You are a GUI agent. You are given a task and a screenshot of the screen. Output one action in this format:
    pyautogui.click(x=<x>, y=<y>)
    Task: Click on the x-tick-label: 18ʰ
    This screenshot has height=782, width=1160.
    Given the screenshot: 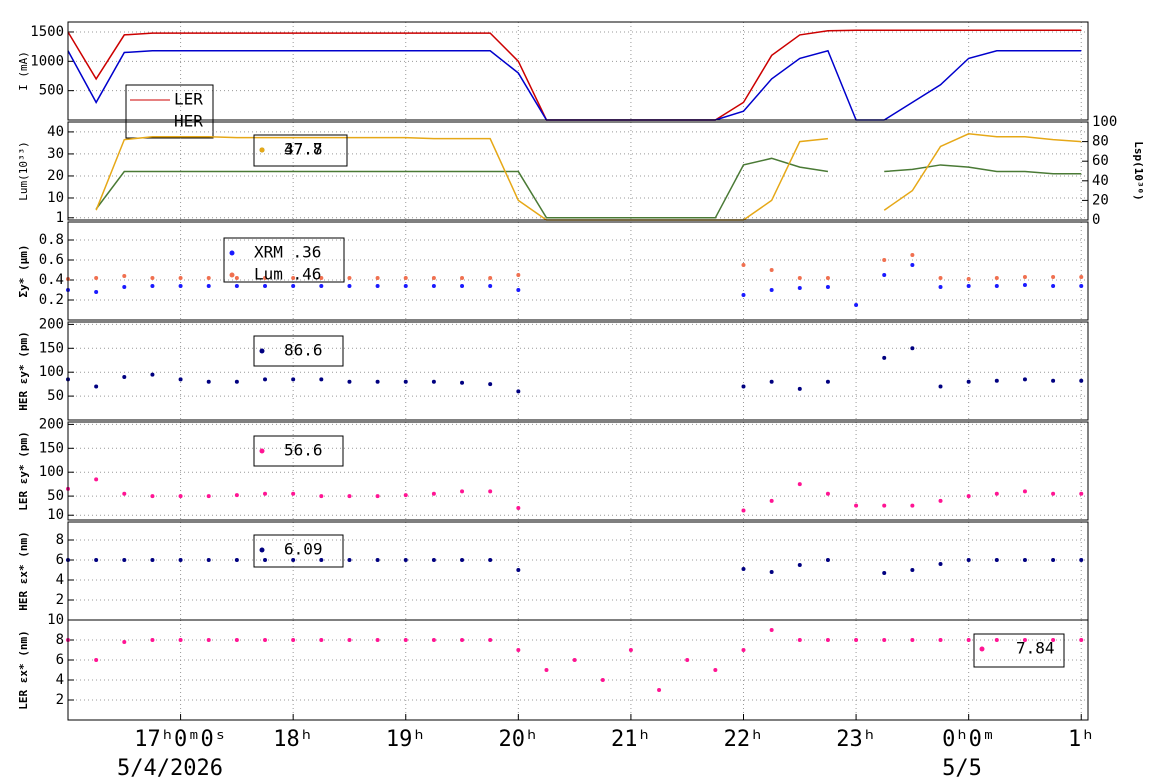 What is the action you would take?
    pyautogui.click(x=293, y=739)
    